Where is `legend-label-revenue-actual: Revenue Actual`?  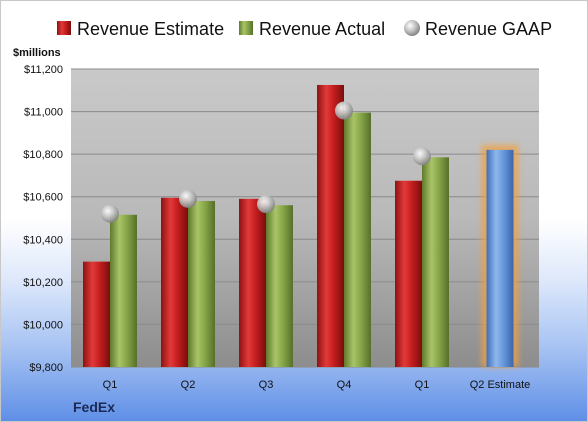 legend-label-revenue-actual: Revenue Actual is located at coordinates (322, 29).